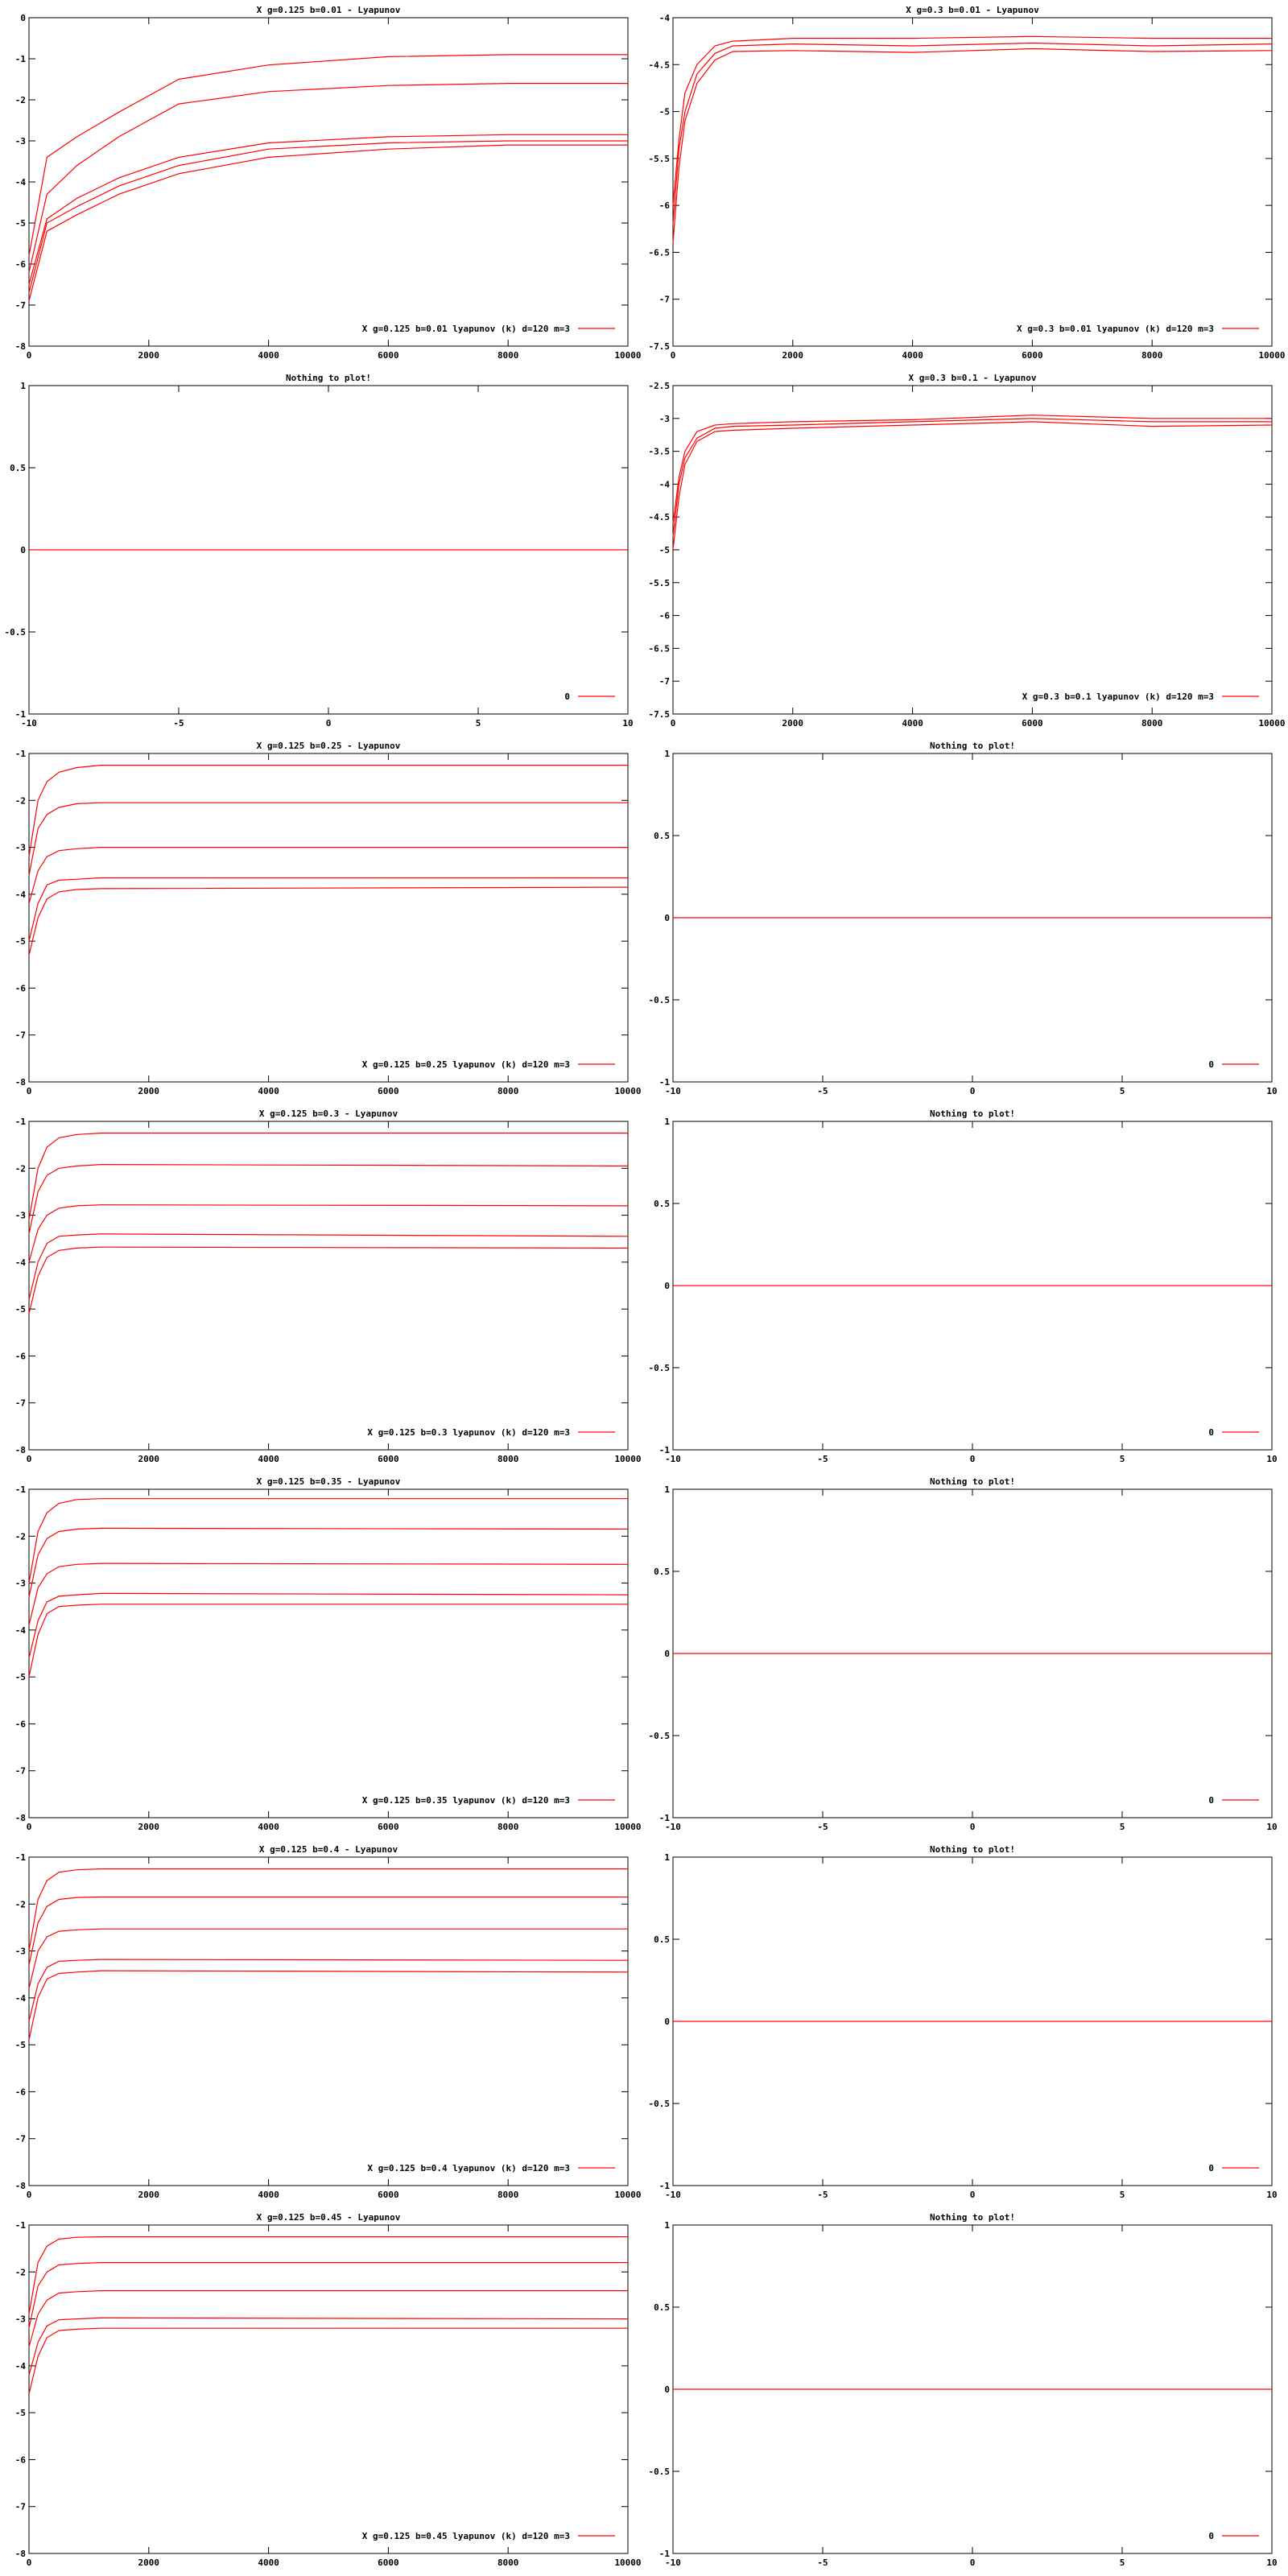 This screenshot has height=2576, width=1288. What do you see at coordinates (329, 746) in the screenshot?
I see `chart-title: X g=0.125 b=0.25 - Lyapunov` at bounding box center [329, 746].